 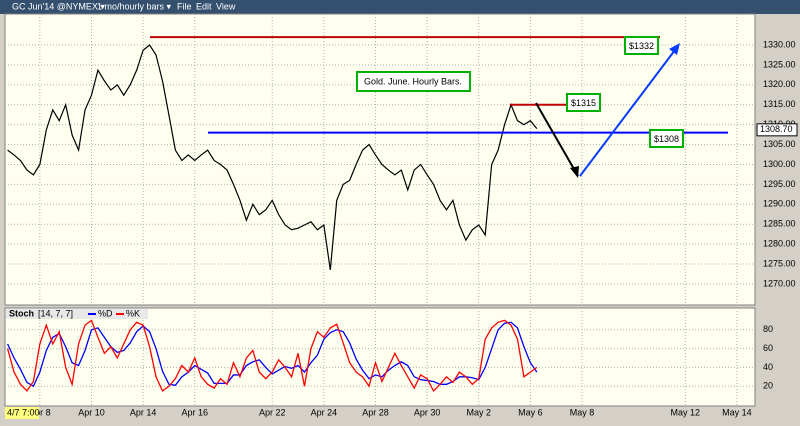 What do you see at coordinates (582, 412) in the screenshot?
I see `x-tick-label: May 8` at bounding box center [582, 412].